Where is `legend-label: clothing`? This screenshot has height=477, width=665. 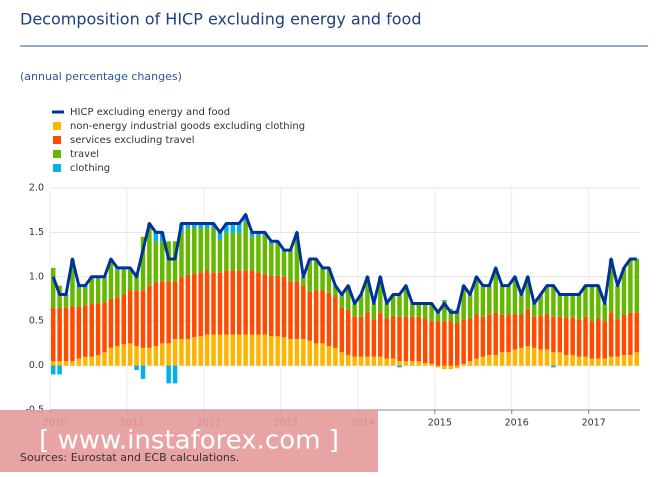
legend-label: clothing is located at coordinates (90, 168).